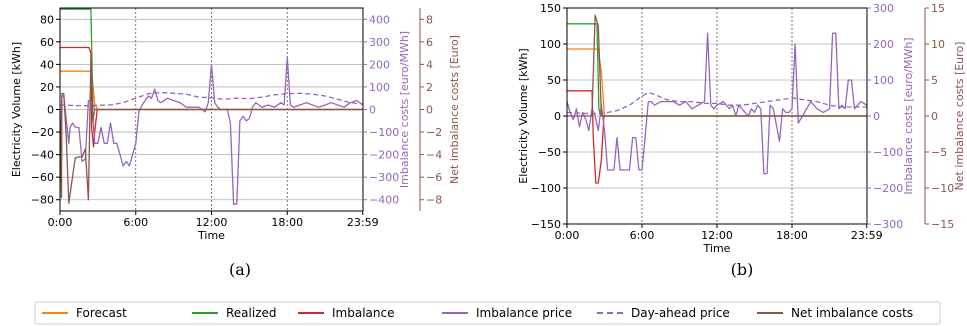  What do you see at coordinates (942, 188) in the screenshot?
I see `y-tick-label-right2: −10` at bounding box center [942, 188].